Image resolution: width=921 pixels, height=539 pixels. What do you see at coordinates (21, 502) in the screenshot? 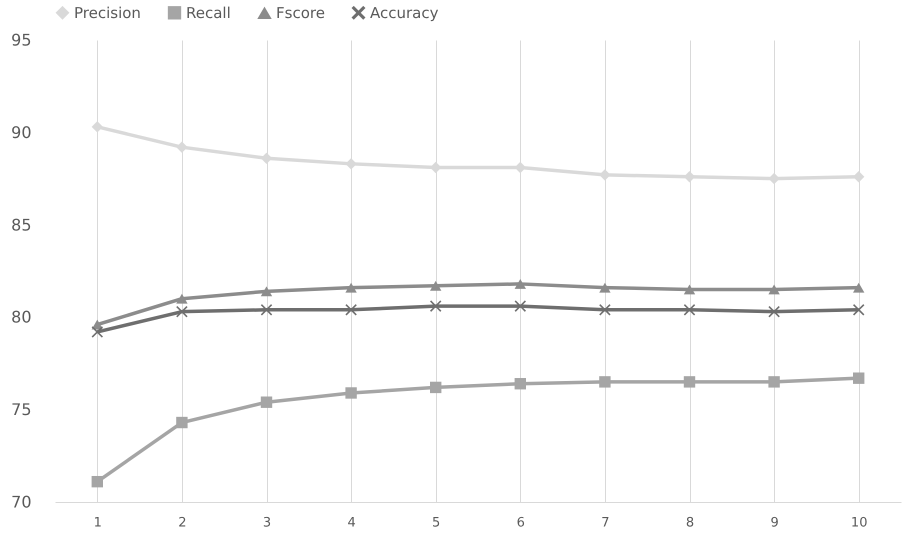
I see `y-tick-label: 70` at bounding box center [21, 502].